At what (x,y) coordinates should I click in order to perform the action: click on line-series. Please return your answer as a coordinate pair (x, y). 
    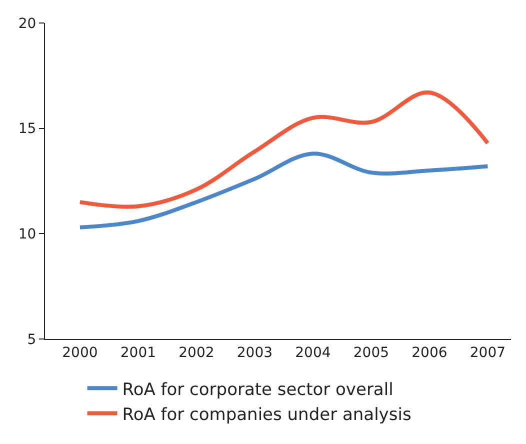
    Looking at the image, I should click on (284, 191).